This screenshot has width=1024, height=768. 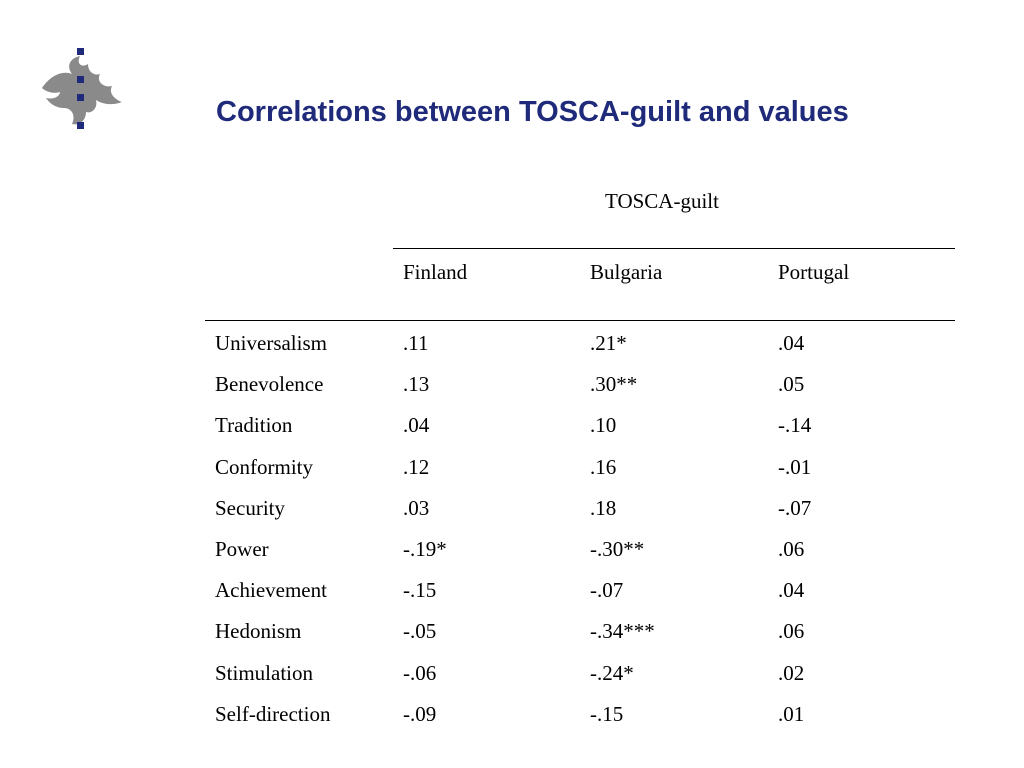 What do you see at coordinates (420, 590) in the screenshot?
I see `cell-finland: -.15` at bounding box center [420, 590].